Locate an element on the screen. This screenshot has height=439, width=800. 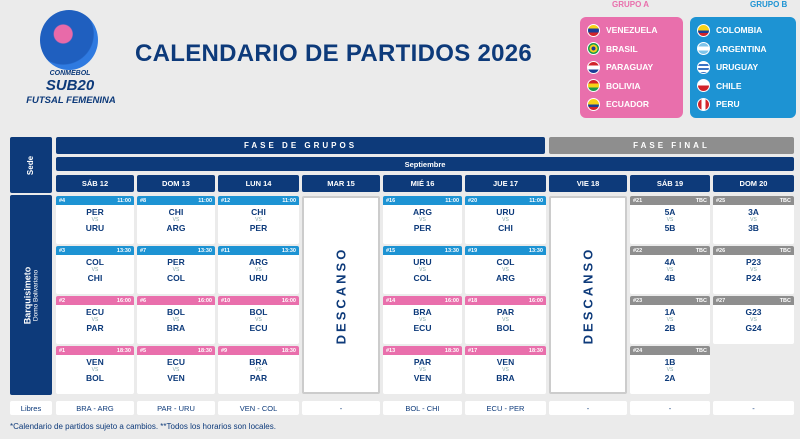
home-team: P23 is located at coordinates (753, 262).